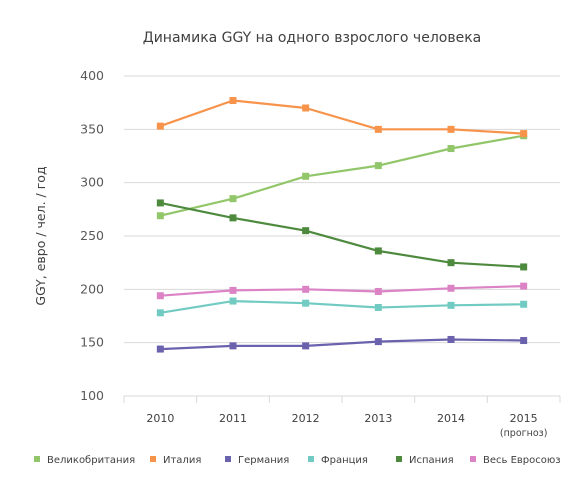 This screenshot has width=588, height=499. What do you see at coordinates (378, 418) in the screenshot?
I see `x-tick-label: 2013` at bounding box center [378, 418].